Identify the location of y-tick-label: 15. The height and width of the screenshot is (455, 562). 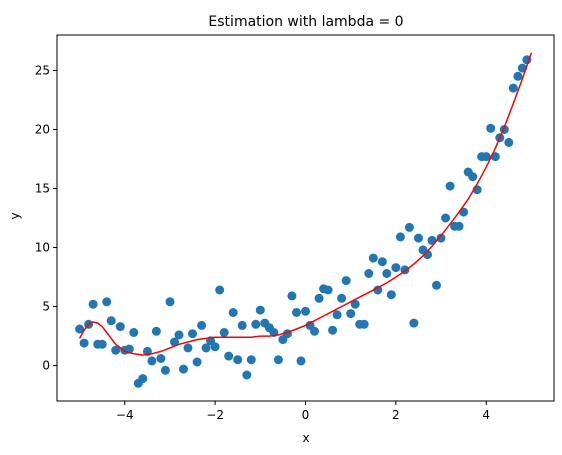
(42, 188).